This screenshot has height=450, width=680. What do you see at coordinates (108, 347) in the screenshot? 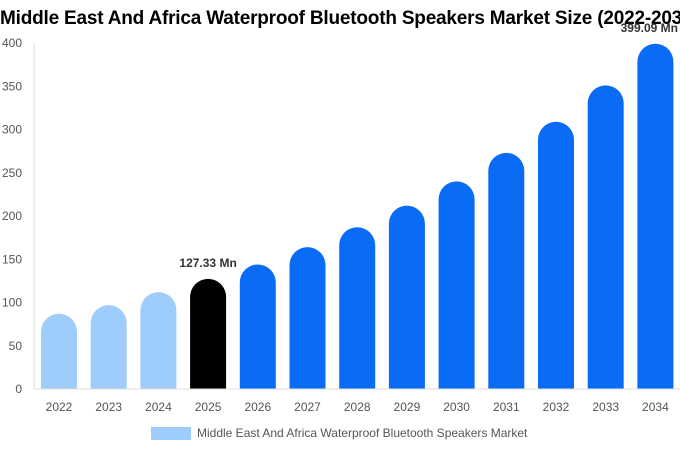
I see `bar-2023` at bounding box center [108, 347].